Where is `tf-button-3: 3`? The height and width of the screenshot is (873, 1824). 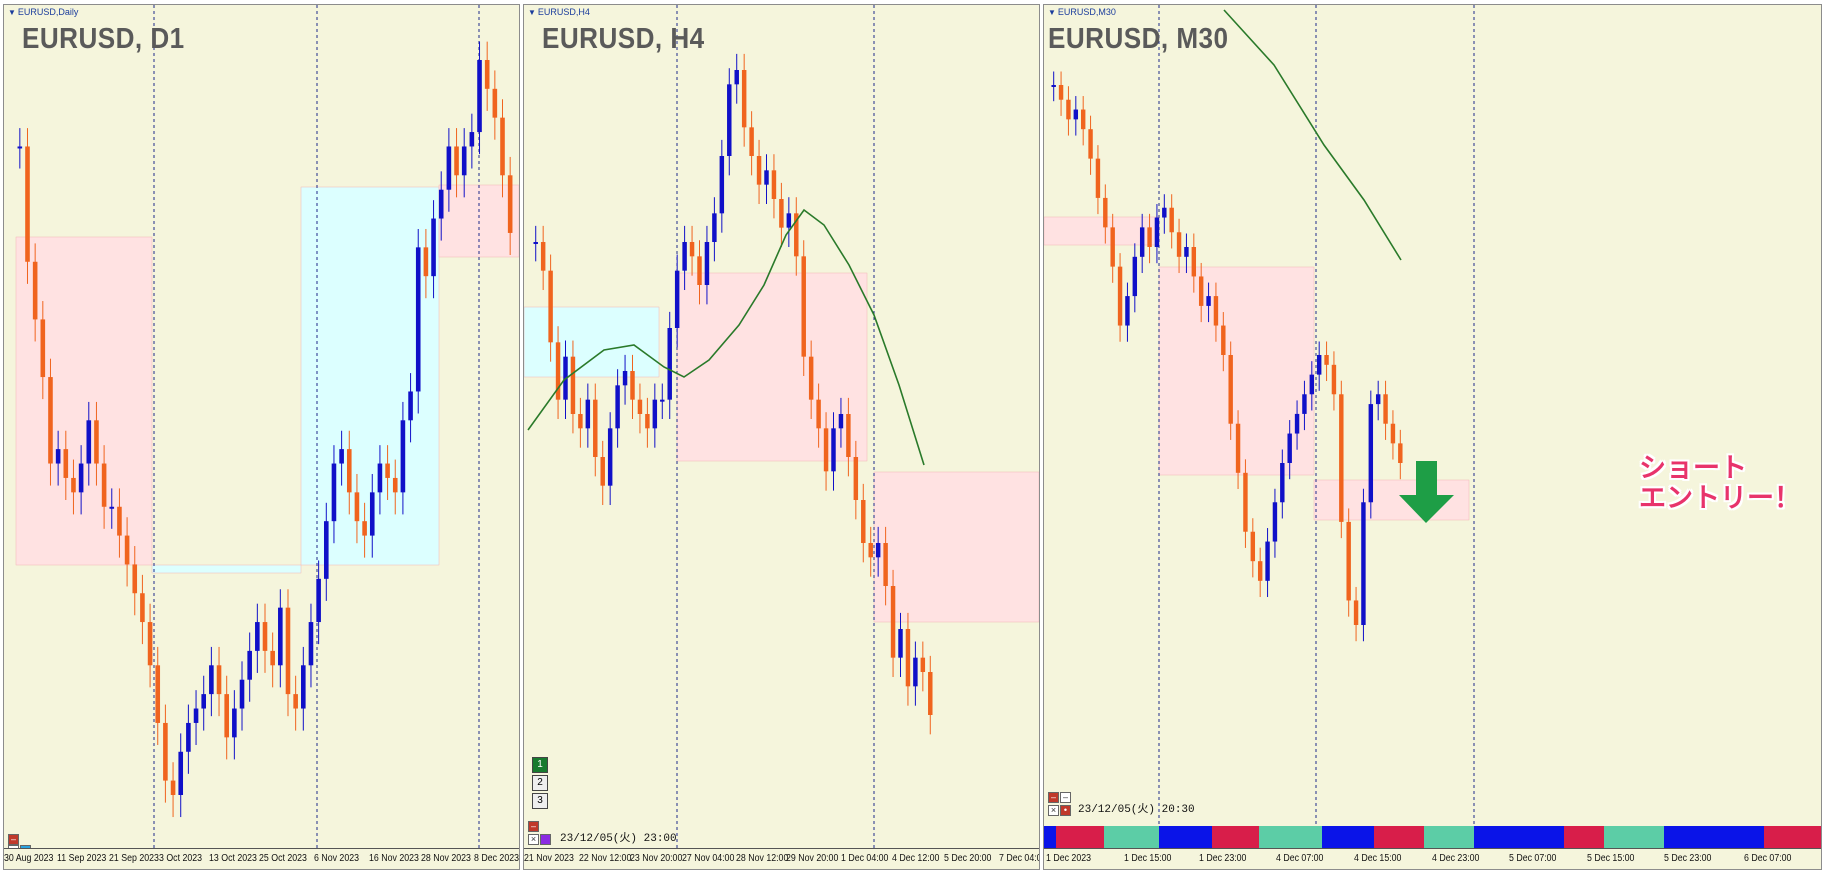 tf-button-3: 3 is located at coordinates (540, 801).